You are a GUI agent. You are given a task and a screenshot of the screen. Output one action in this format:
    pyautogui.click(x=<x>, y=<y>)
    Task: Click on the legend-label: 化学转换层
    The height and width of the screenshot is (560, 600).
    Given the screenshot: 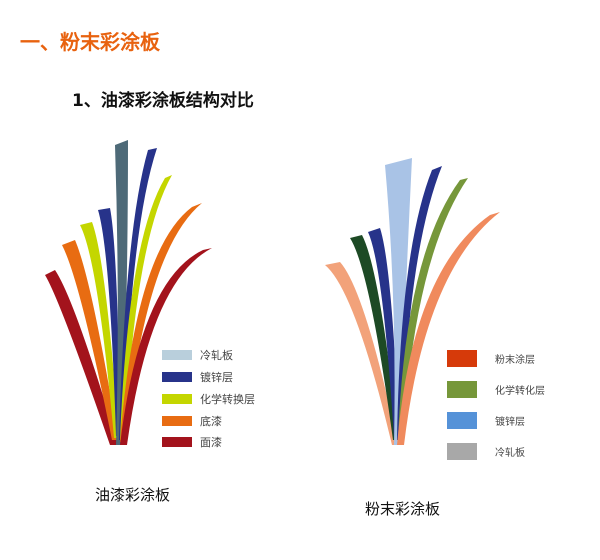 What is the action you would take?
    pyautogui.click(x=227, y=399)
    